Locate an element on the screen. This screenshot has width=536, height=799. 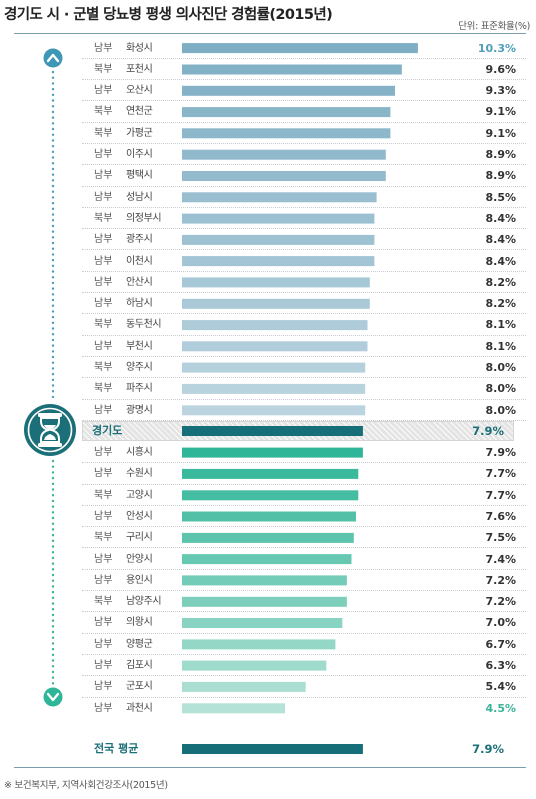
table-row: 남부 안산시 8.2% is located at coordinates (304, 283).